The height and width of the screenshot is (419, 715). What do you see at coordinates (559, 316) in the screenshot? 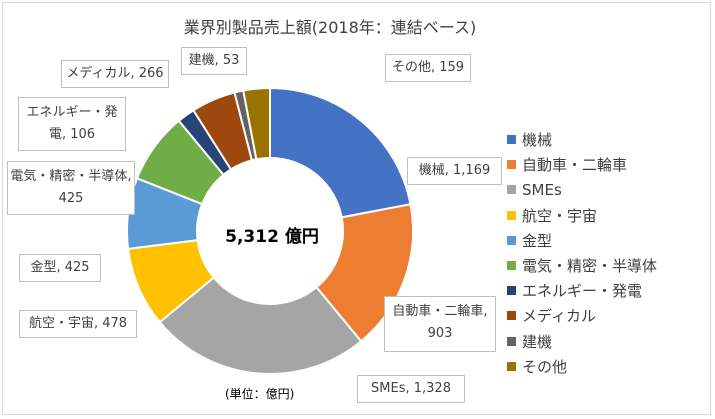
I see `legend-label: メディカル` at bounding box center [559, 316].